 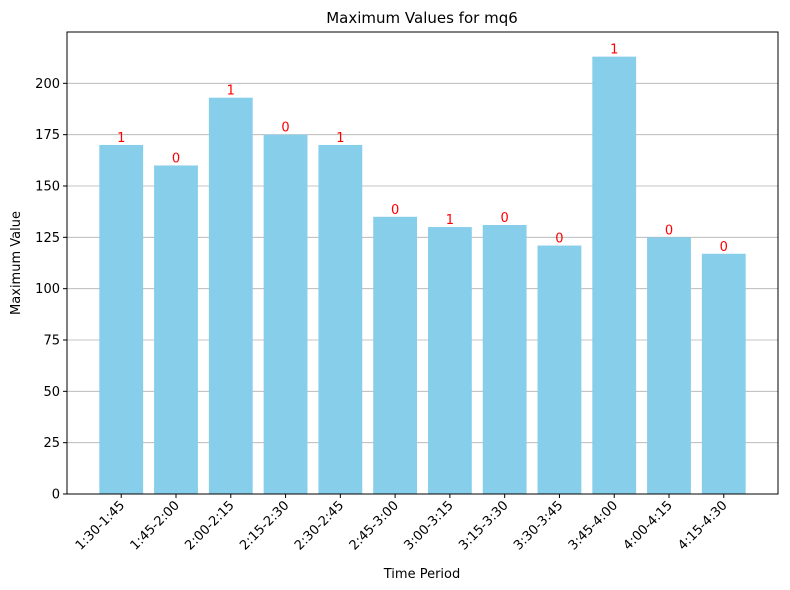 I want to click on bar-4:15-4:30, so click(x=723, y=373).